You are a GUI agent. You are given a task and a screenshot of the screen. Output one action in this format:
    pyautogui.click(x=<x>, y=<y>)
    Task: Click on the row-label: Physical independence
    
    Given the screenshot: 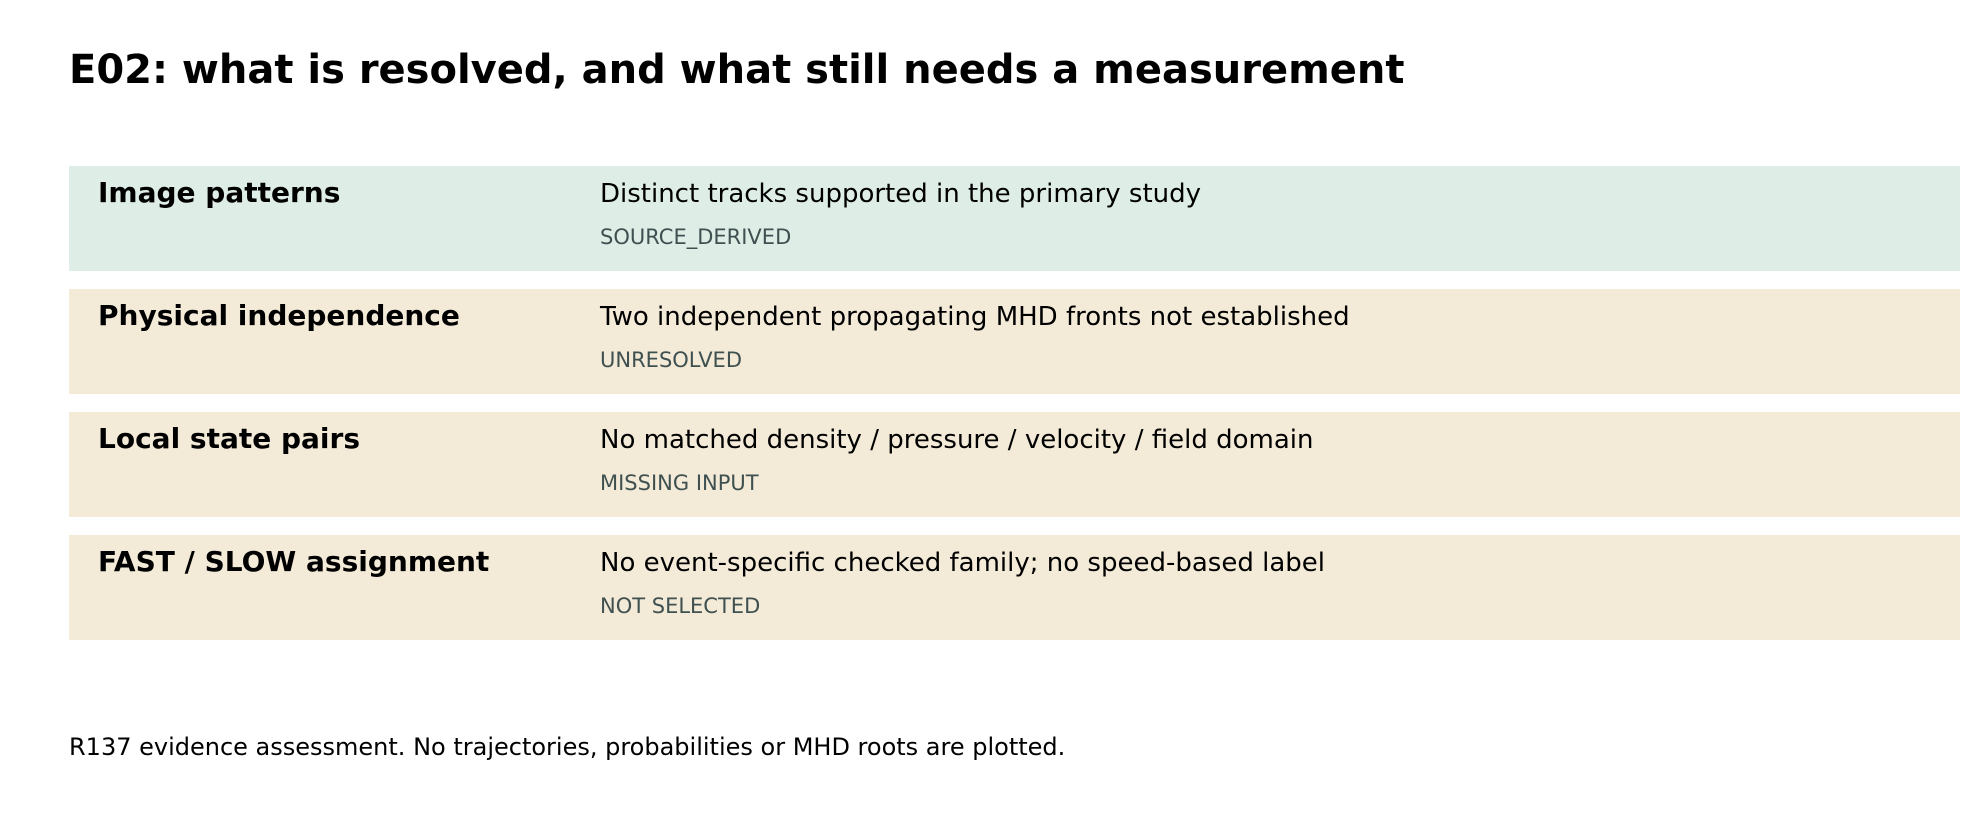 What is the action you would take?
    pyautogui.click(x=279, y=315)
    